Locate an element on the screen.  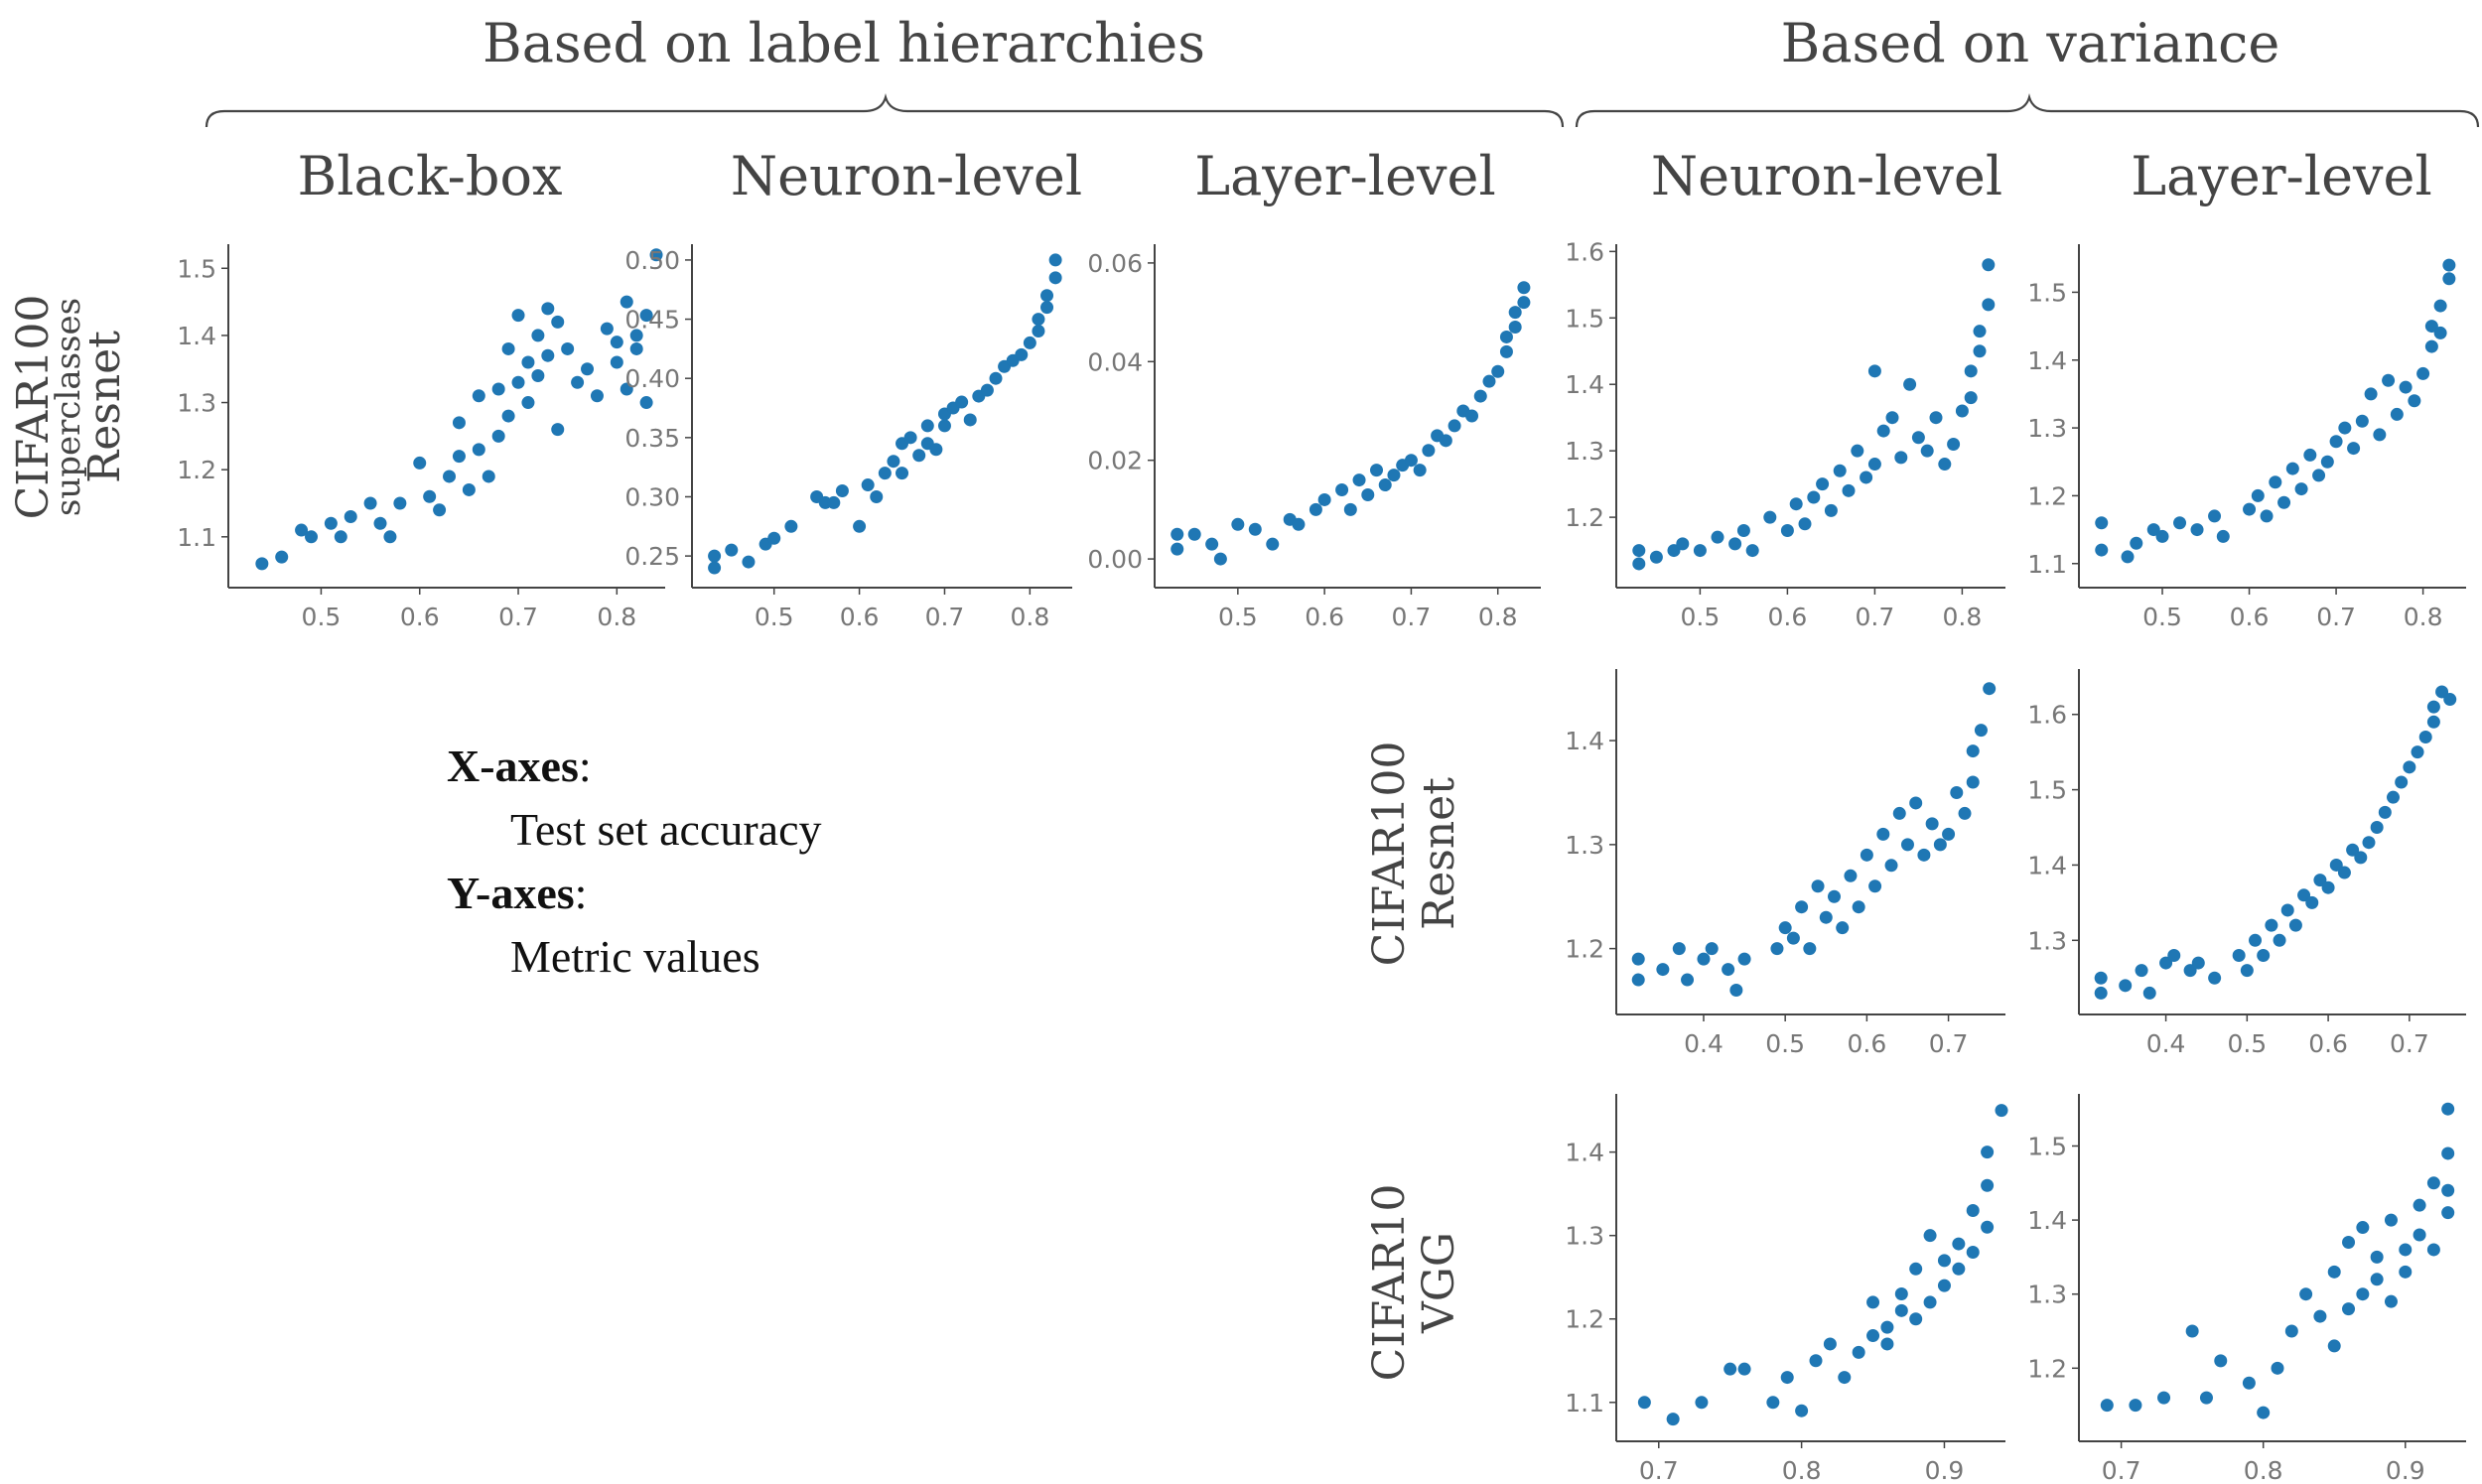
x-tick-label: 0.8 is located at coordinates (616, 617).